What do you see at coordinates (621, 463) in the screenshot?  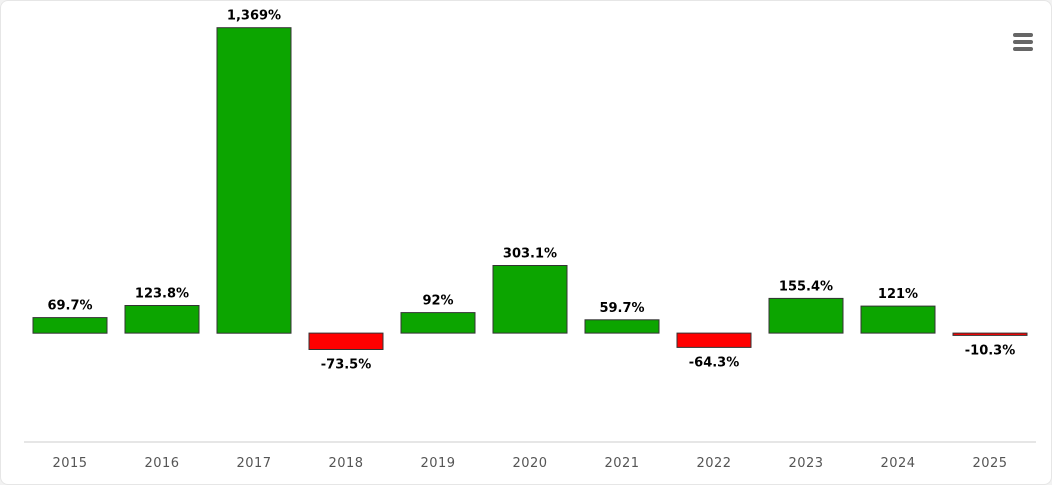 I see `x-tick-label-2021: 2021` at bounding box center [621, 463].